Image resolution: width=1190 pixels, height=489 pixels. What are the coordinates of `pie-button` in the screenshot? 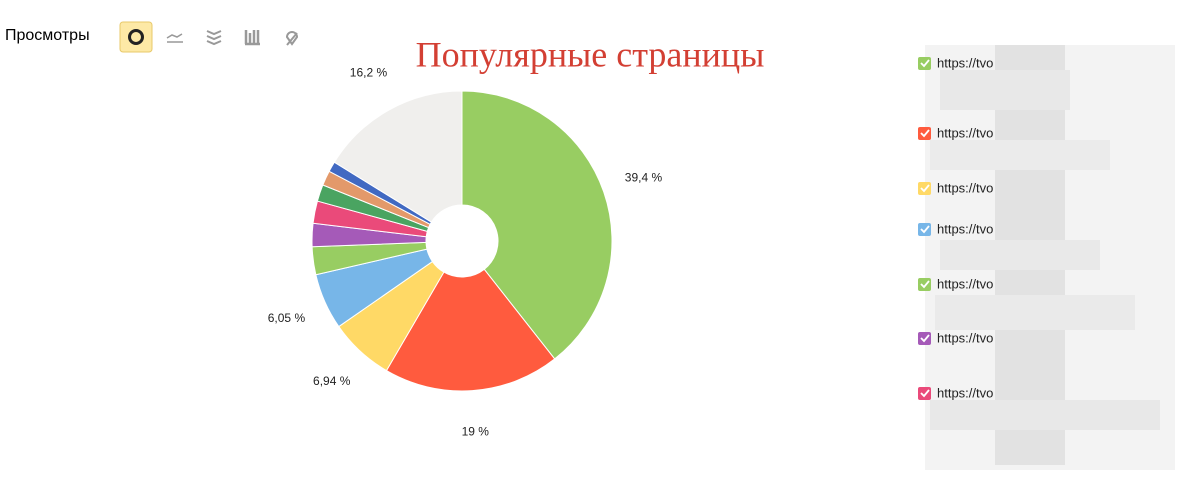 It's located at (136, 37).